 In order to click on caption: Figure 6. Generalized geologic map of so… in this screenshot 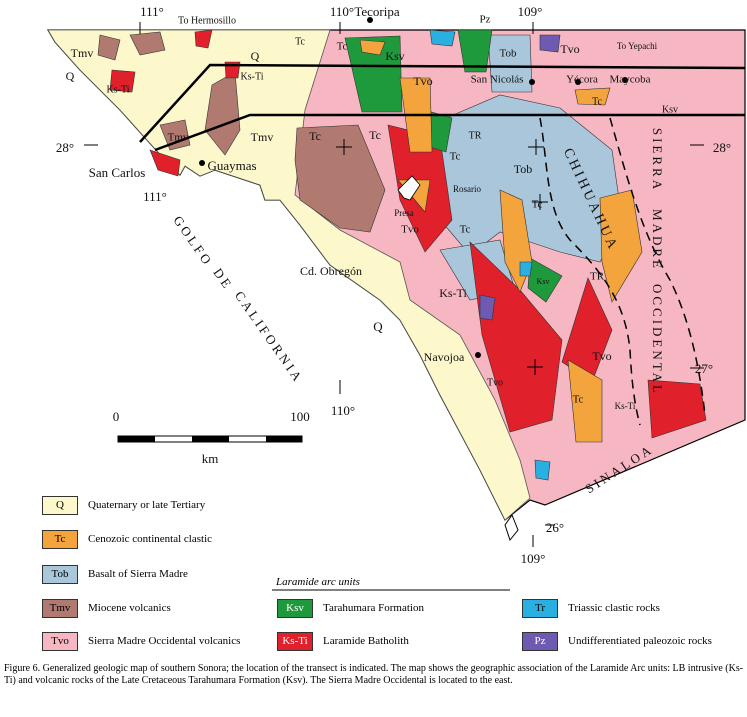, I will do `click(374, 674)`.